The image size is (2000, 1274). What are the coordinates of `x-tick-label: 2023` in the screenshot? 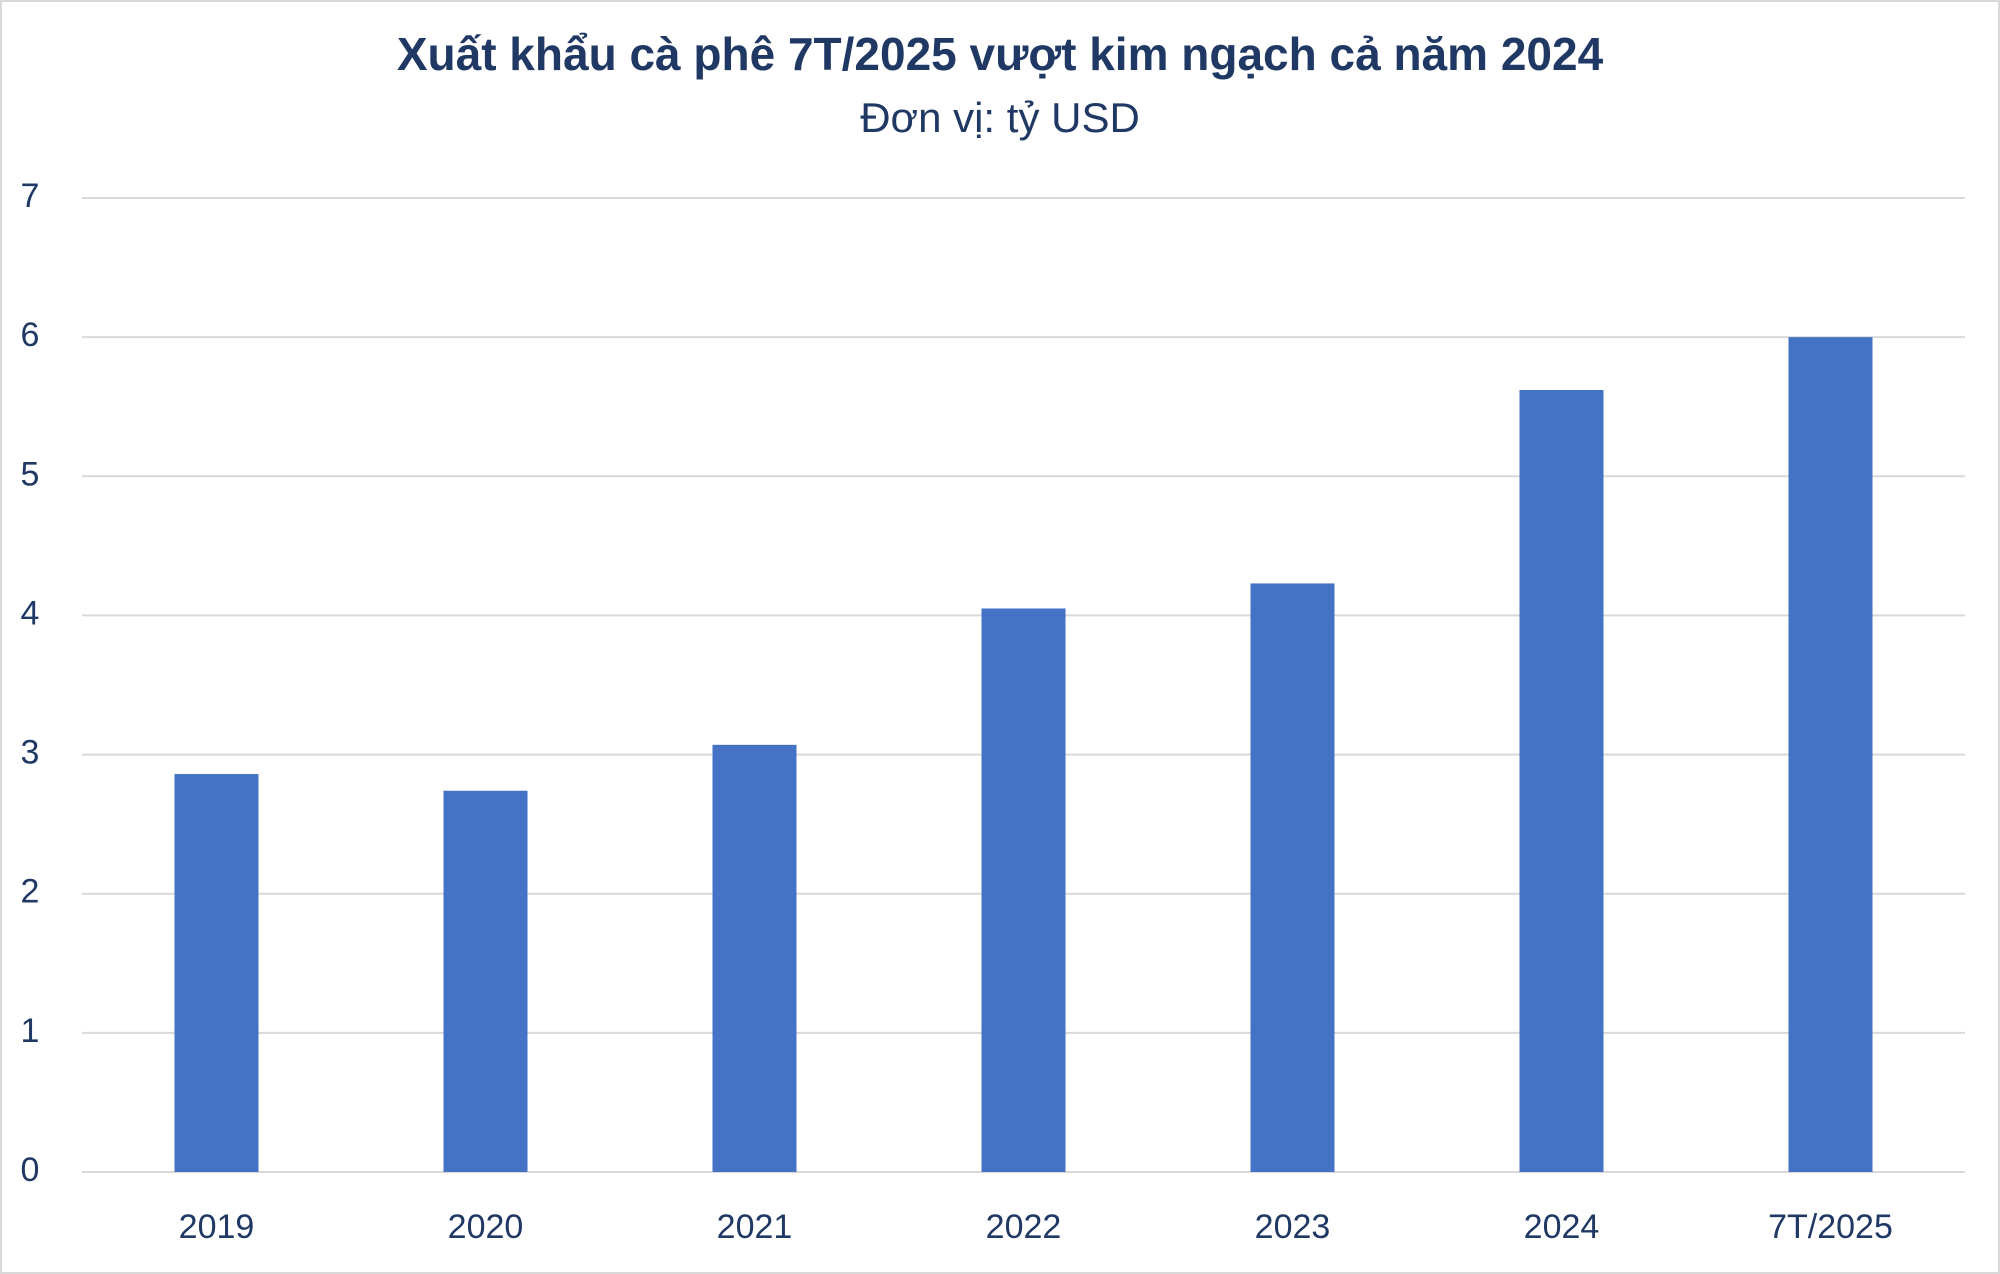 It's located at (1293, 1227).